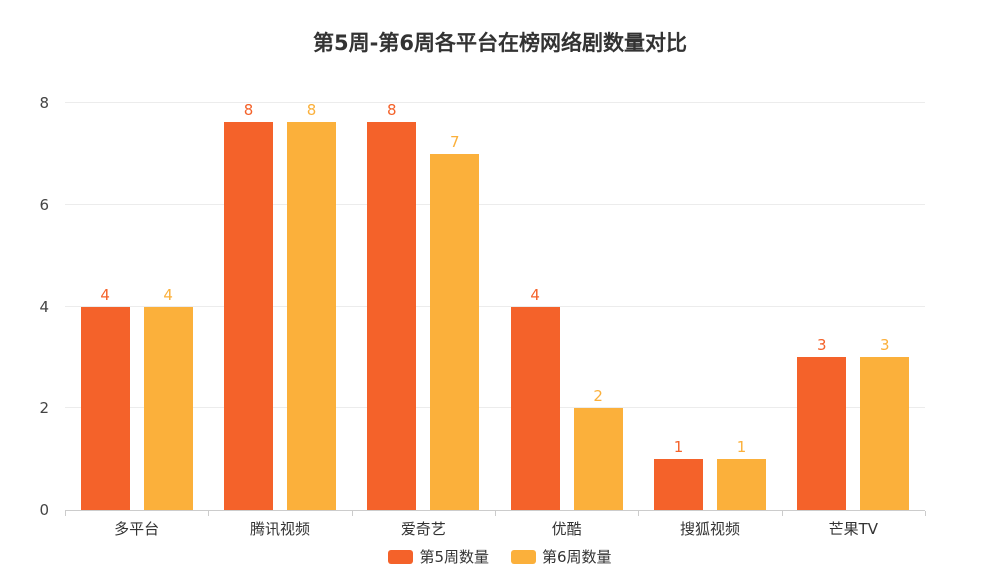 This screenshot has width=1000, height=582. Describe the element at coordinates (44, 510) in the screenshot. I see `y-tick-label: 0` at that location.